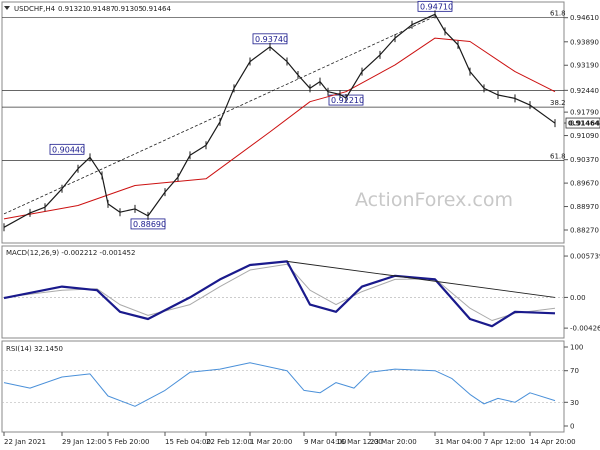  Describe the element at coordinates (558, 103) in the screenshot. I see `fib-label: 38.2` at that location.